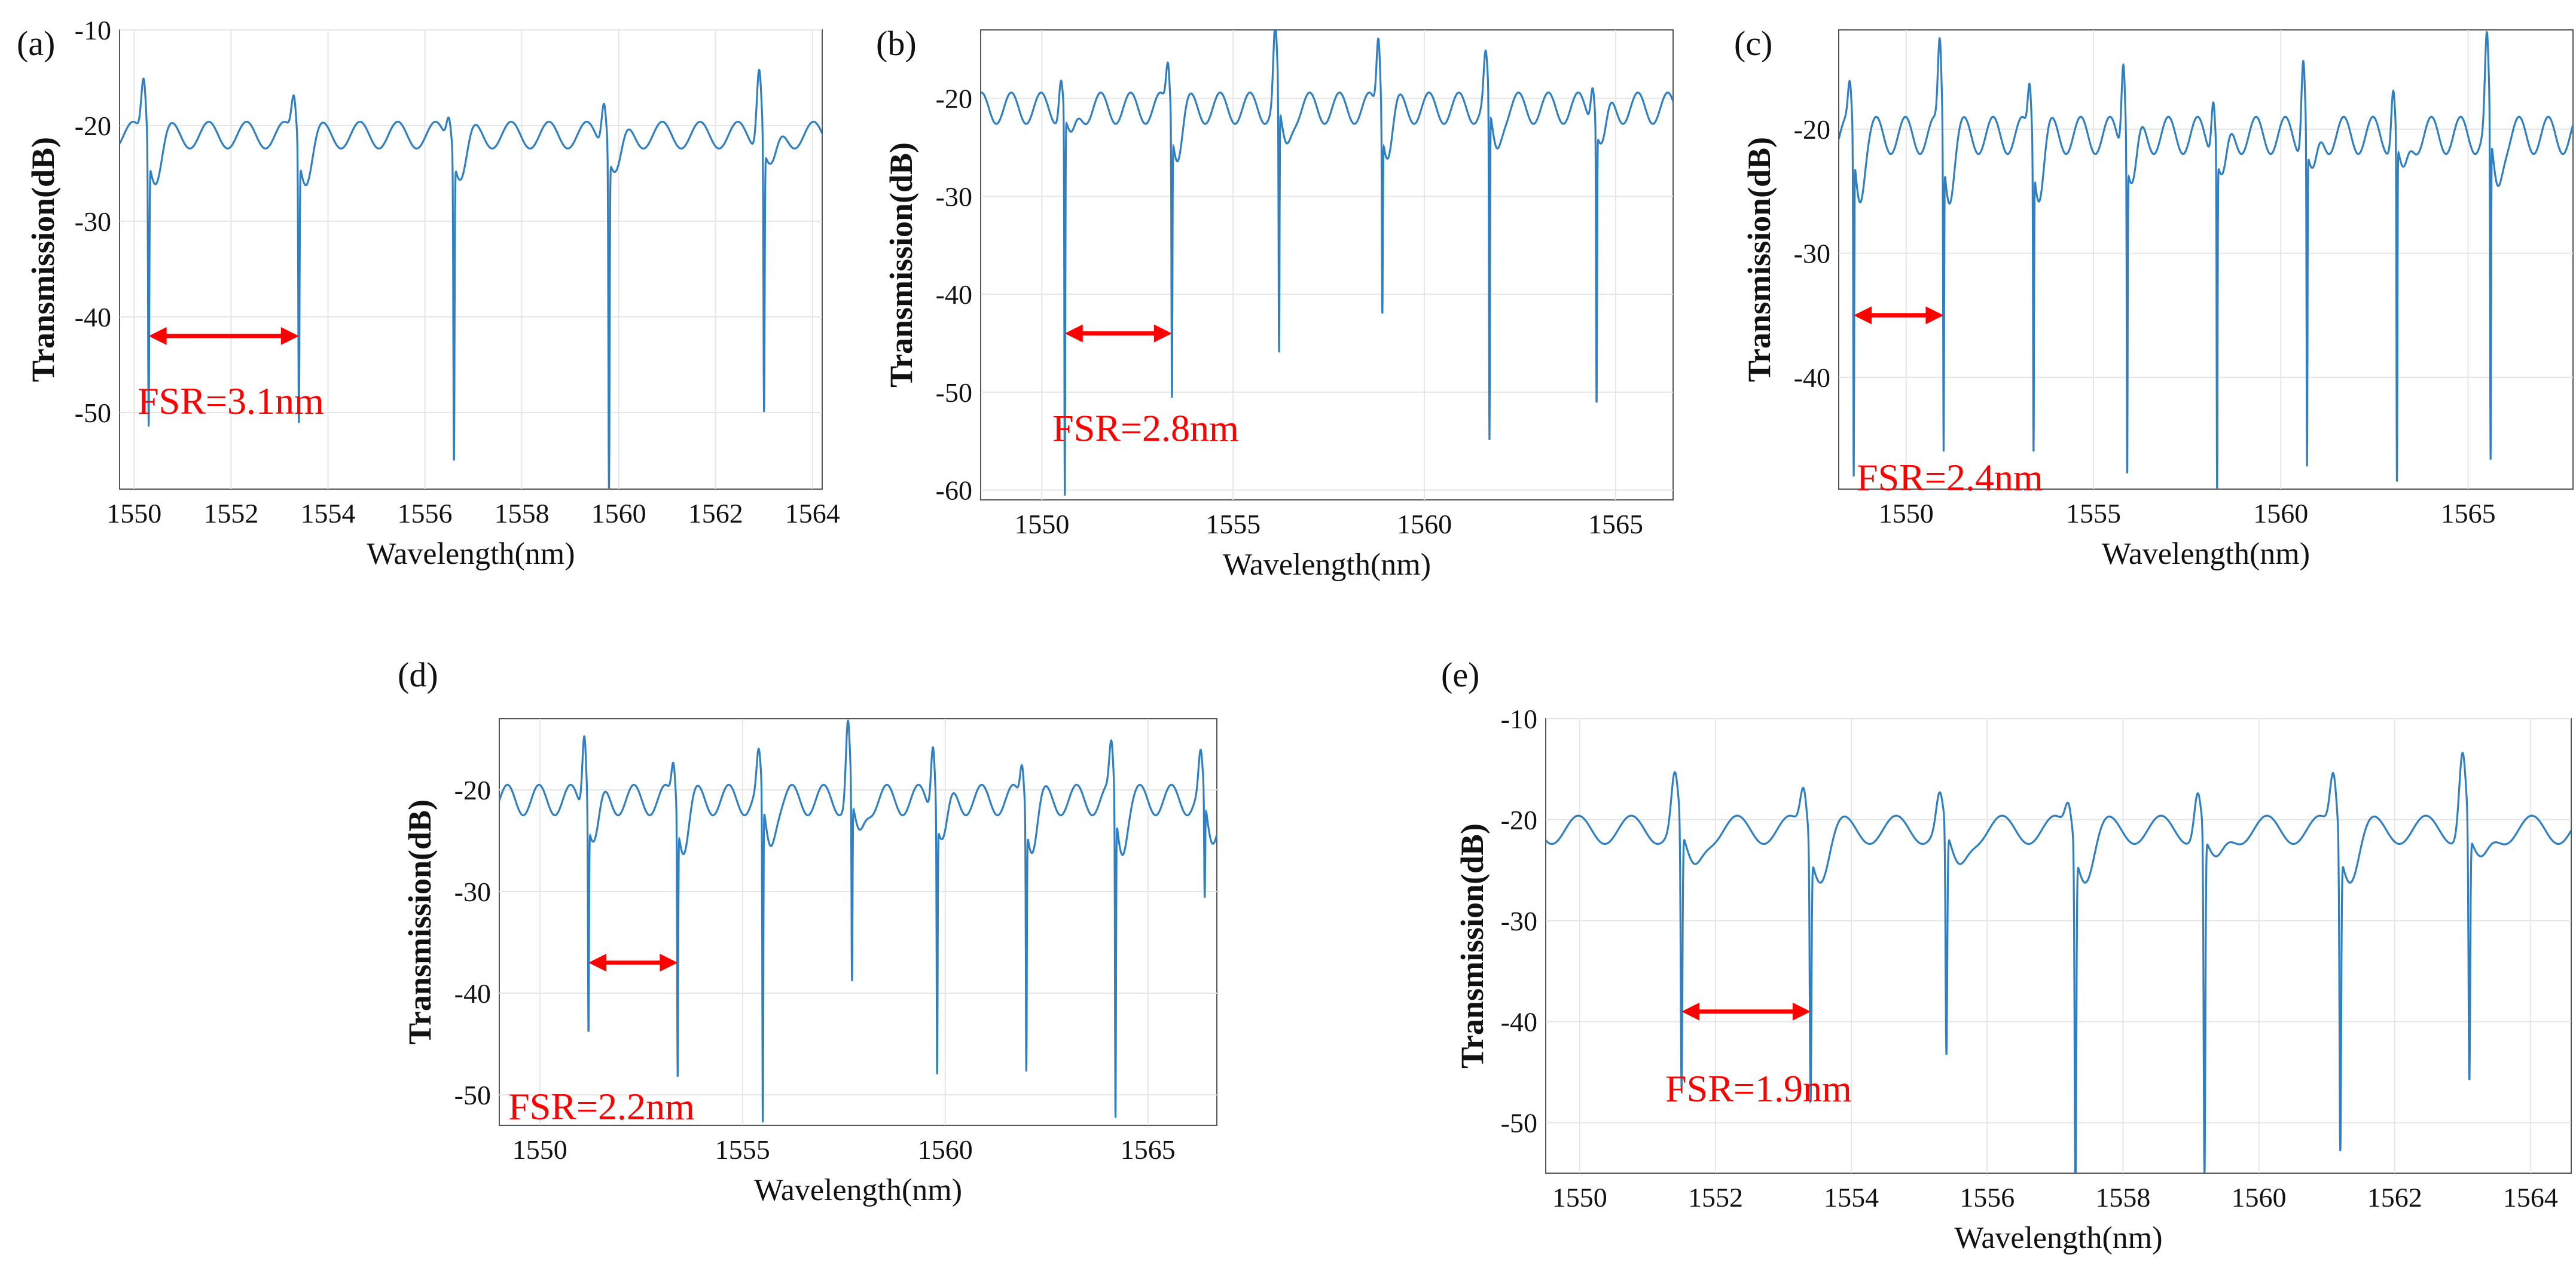  Describe the element at coordinates (1460, 674) in the screenshot. I see `panel-label: (e)` at that location.